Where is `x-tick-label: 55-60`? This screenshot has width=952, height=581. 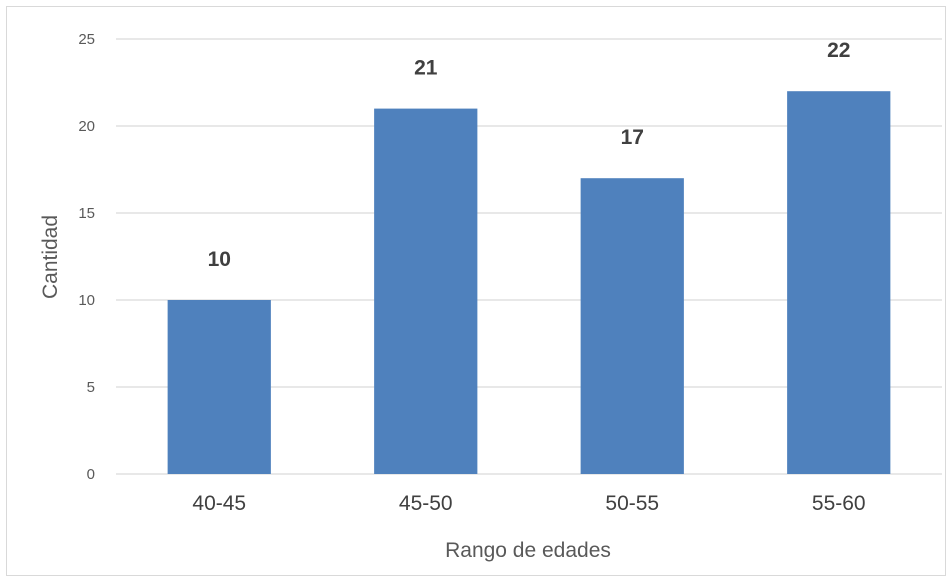 x-tick-label: 55-60 is located at coordinates (839, 503).